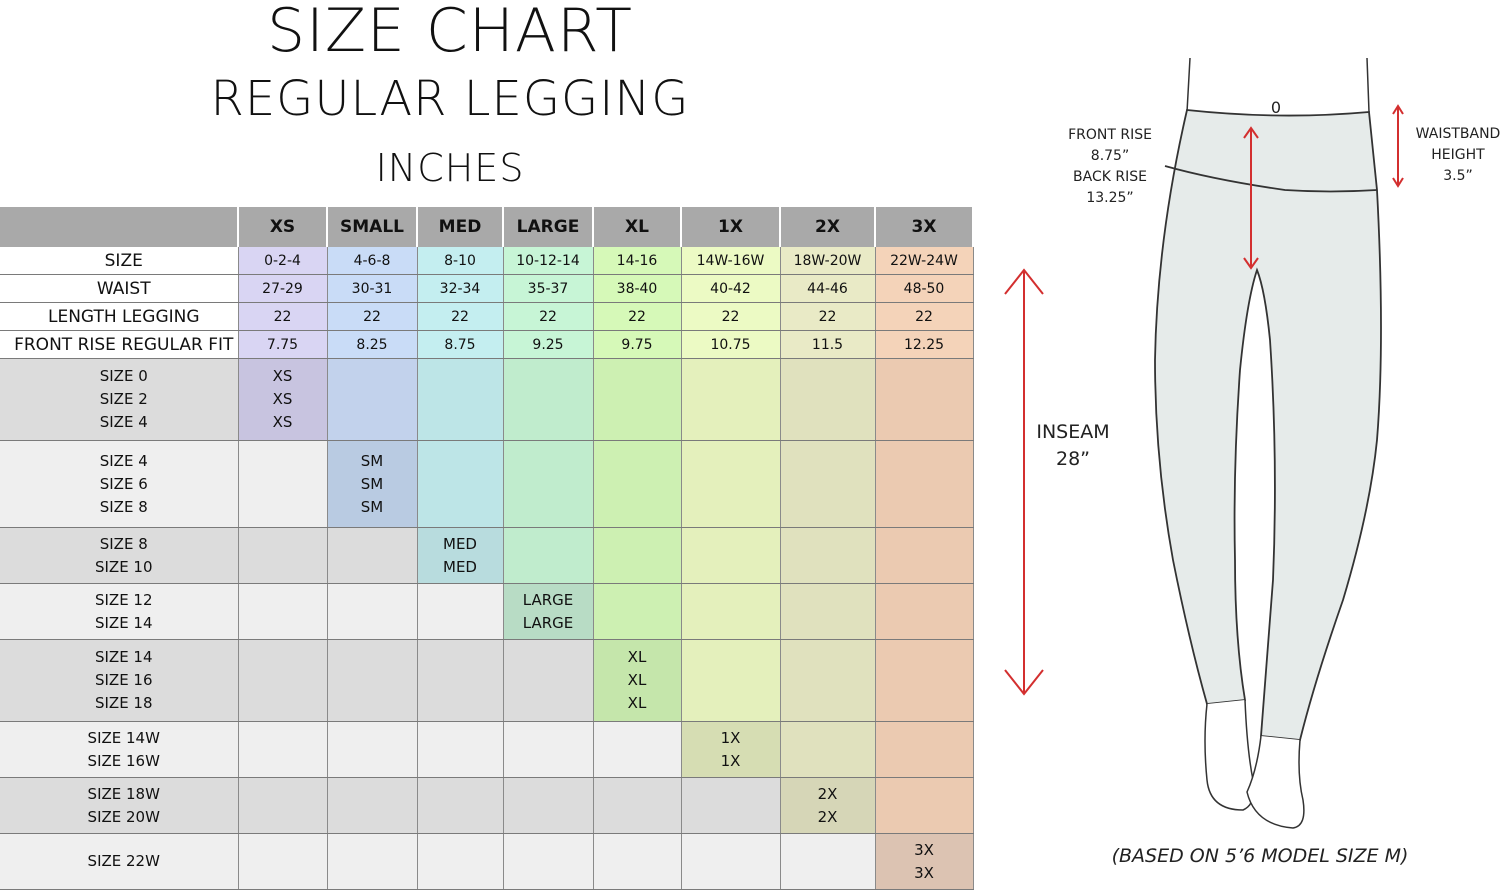  What do you see at coordinates (1073, 459) in the screenshot?
I see `inseam-value: 28”` at bounding box center [1073, 459].